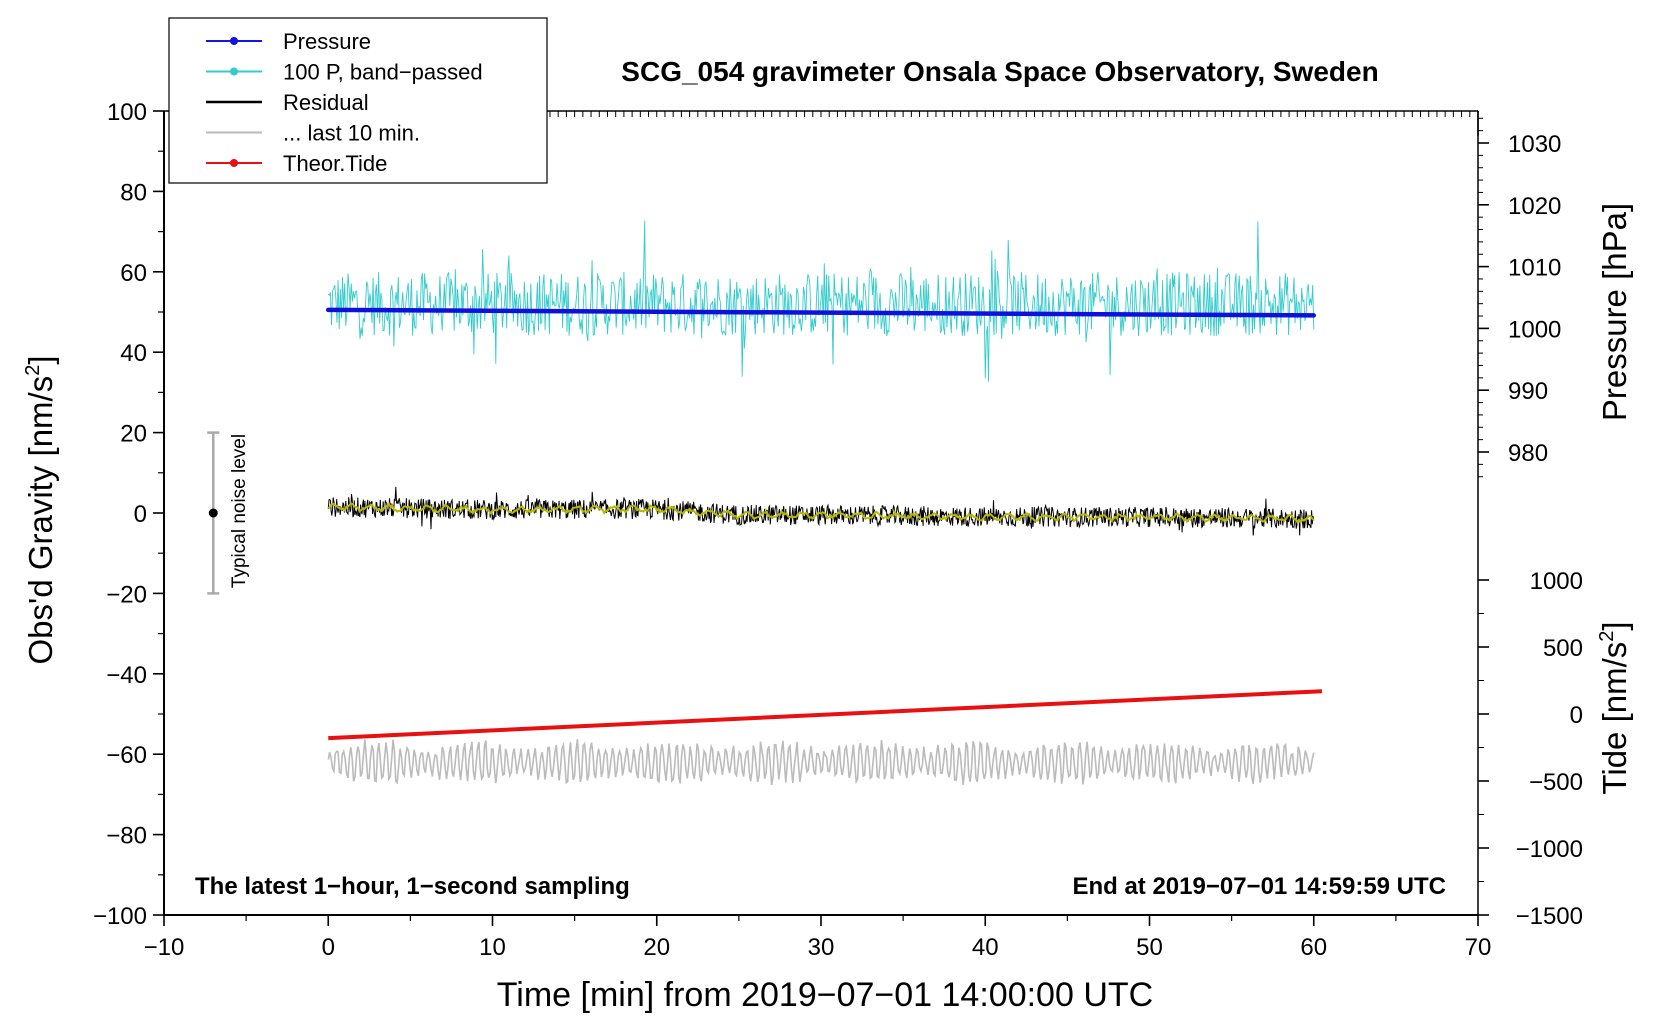 This screenshot has height=1020, width=1660. I want to click on bandpassed-line, so click(821, 301).